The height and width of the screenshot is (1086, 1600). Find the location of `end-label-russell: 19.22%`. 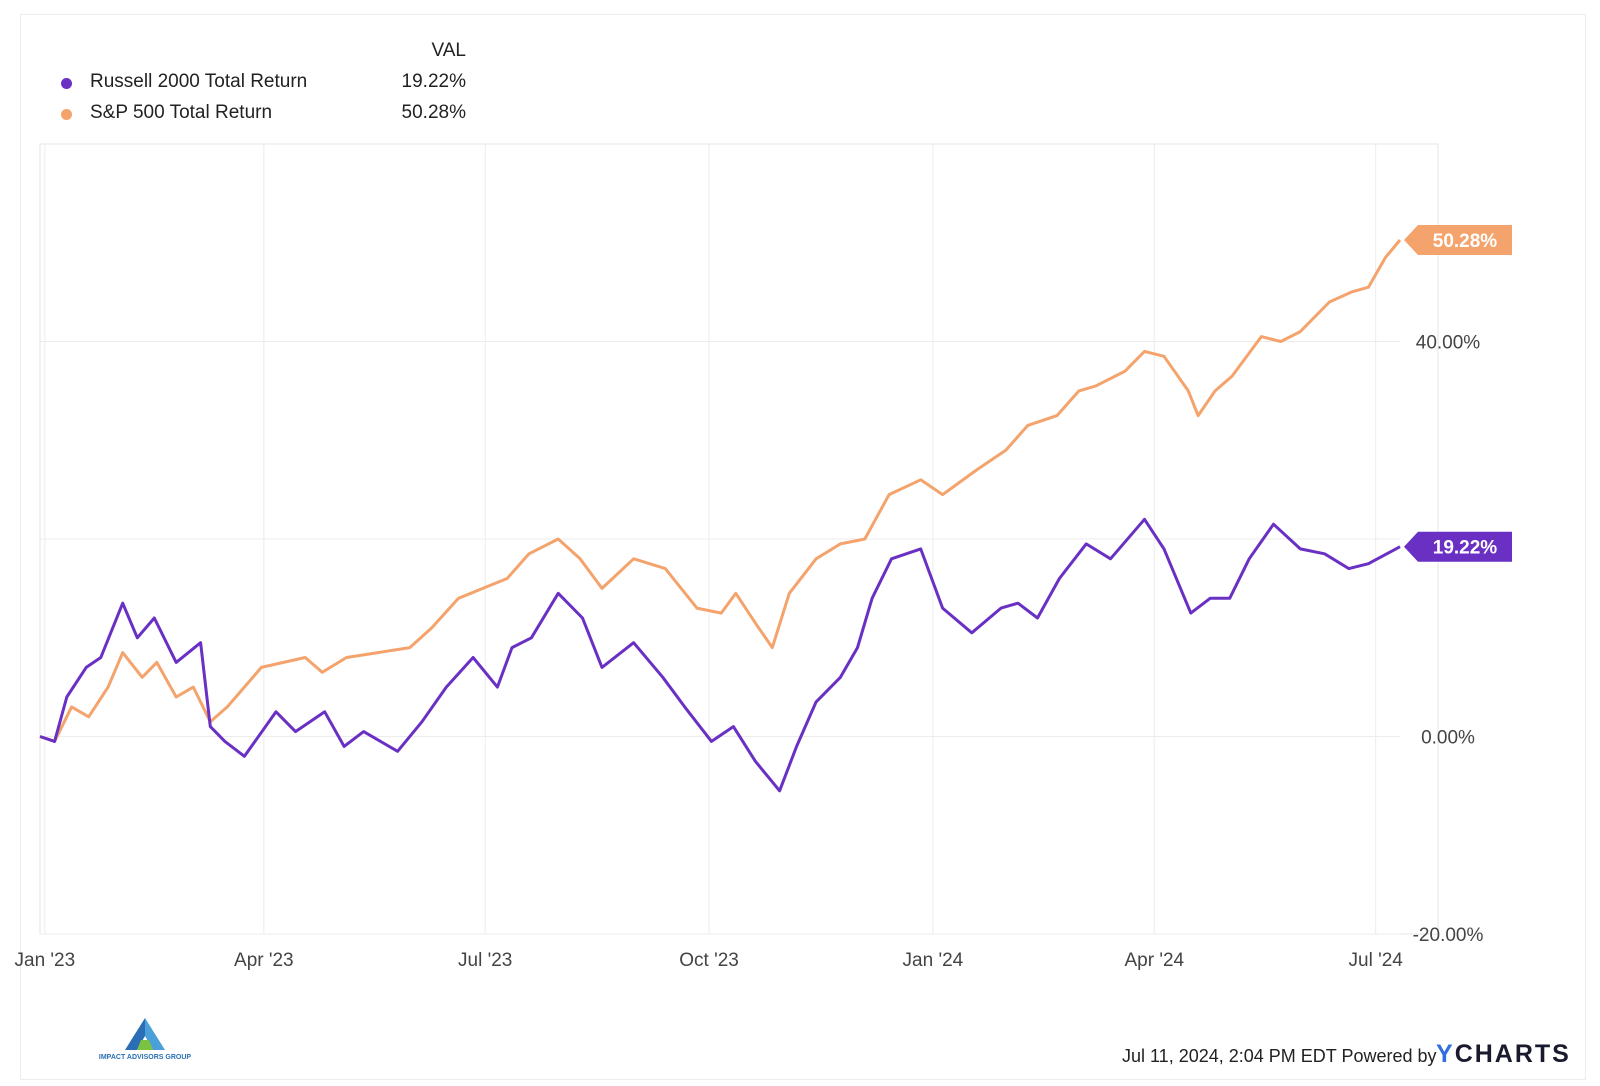

end-label-russell: 19.22% is located at coordinates (1465, 548).